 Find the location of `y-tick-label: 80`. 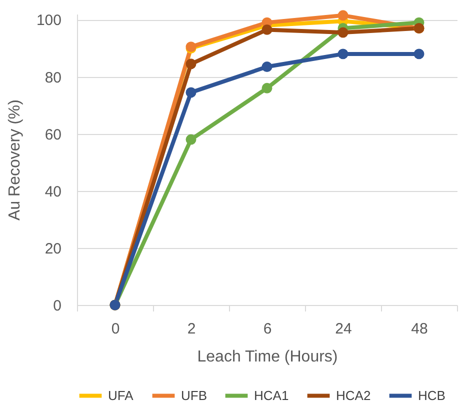

y-tick-label: 80 is located at coordinates (53, 77).